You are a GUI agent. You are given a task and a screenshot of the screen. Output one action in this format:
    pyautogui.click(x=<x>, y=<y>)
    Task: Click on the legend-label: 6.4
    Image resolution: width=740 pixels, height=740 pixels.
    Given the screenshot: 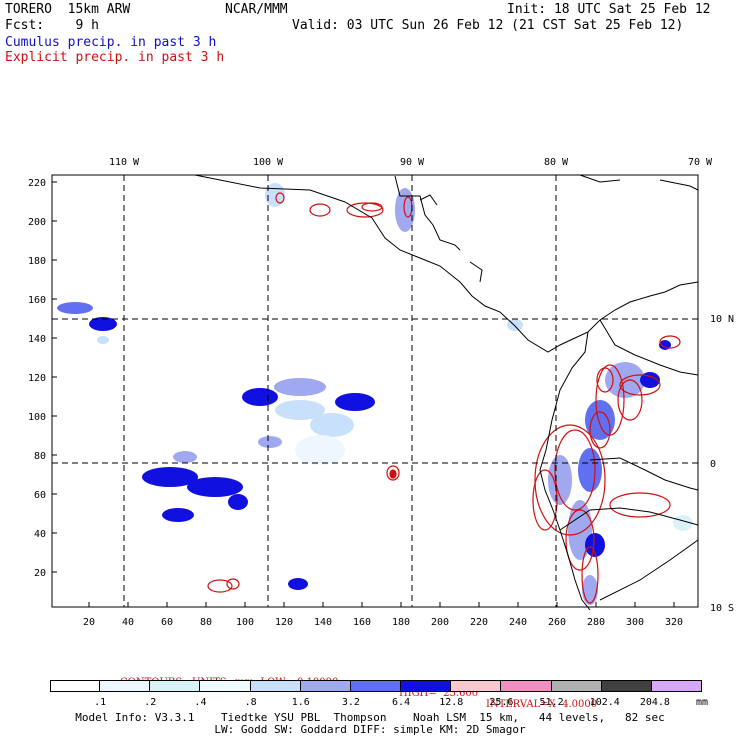 What is the action you would take?
    pyautogui.click(x=401, y=702)
    